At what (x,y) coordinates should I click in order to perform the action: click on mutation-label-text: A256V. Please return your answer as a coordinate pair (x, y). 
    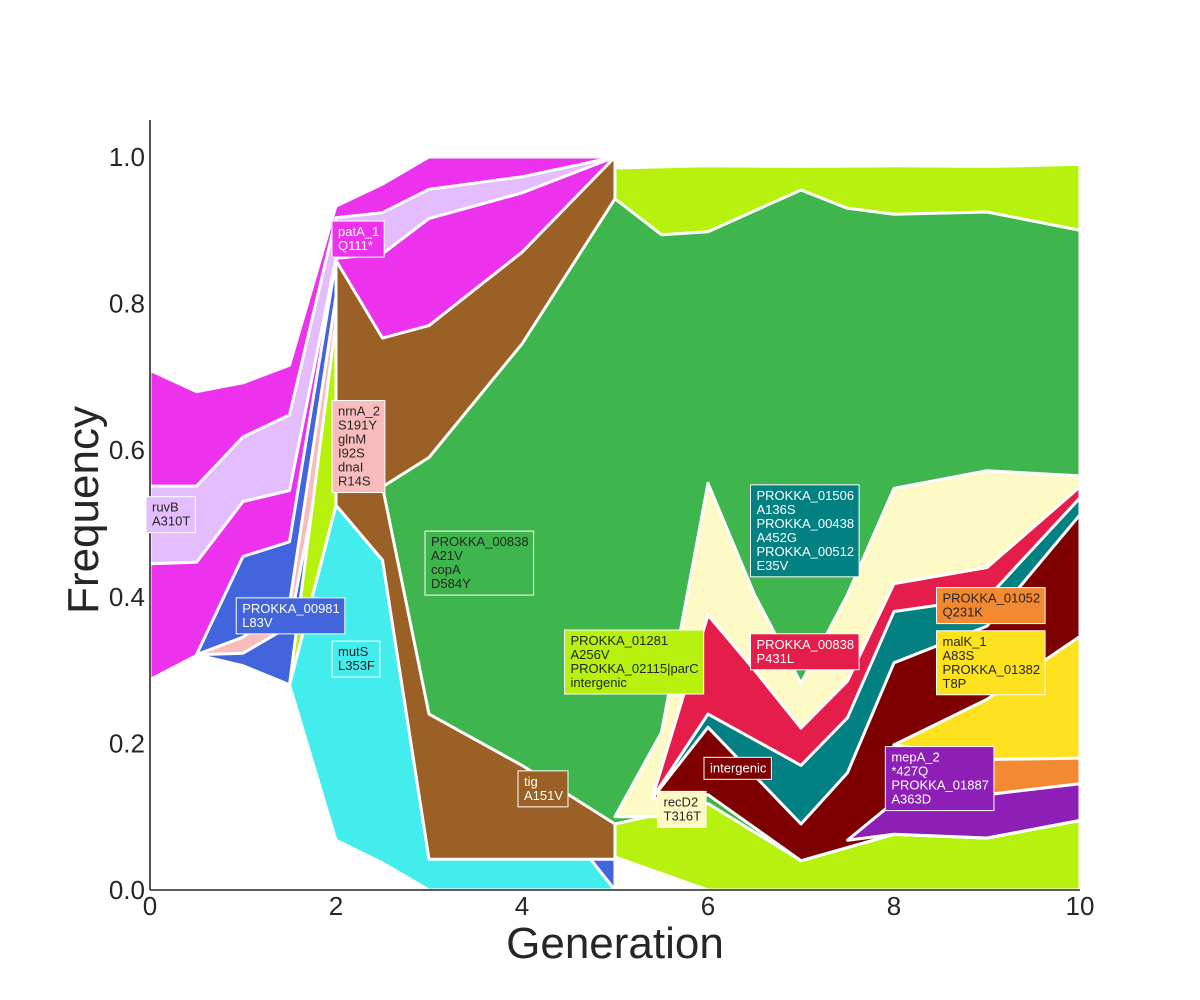
    Looking at the image, I should click on (590, 654).